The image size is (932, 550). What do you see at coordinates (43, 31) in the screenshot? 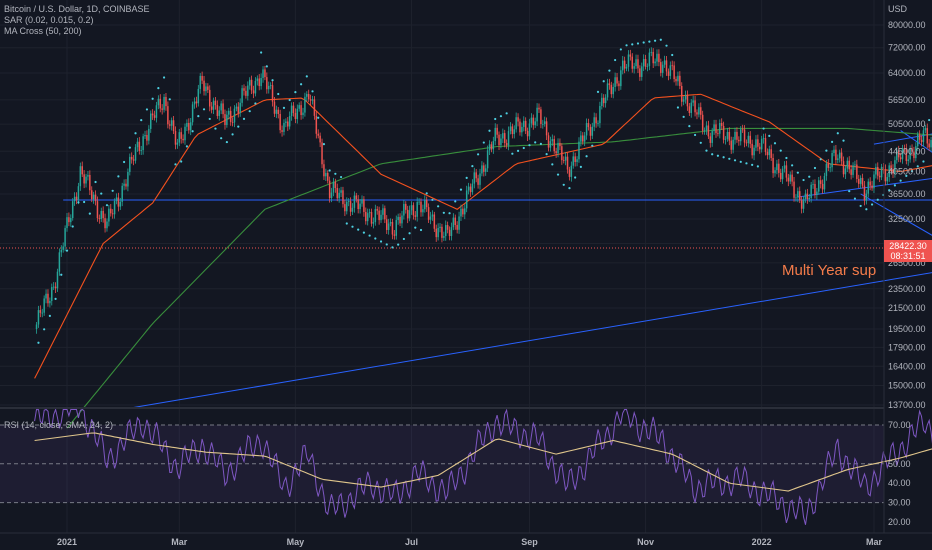
I see `legend-ma: MA Cross (50, 200)` at bounding box center [43, 31].